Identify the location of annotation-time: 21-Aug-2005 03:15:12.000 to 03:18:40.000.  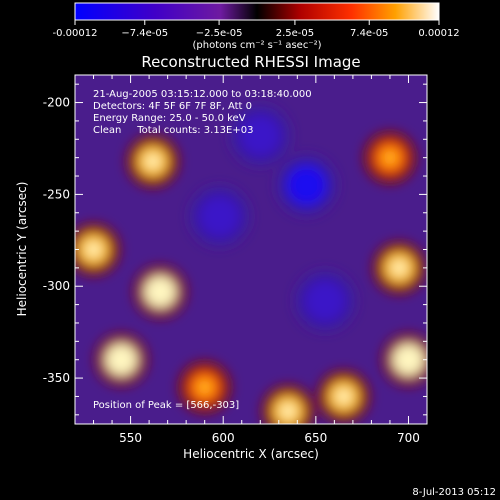
(202, 94).